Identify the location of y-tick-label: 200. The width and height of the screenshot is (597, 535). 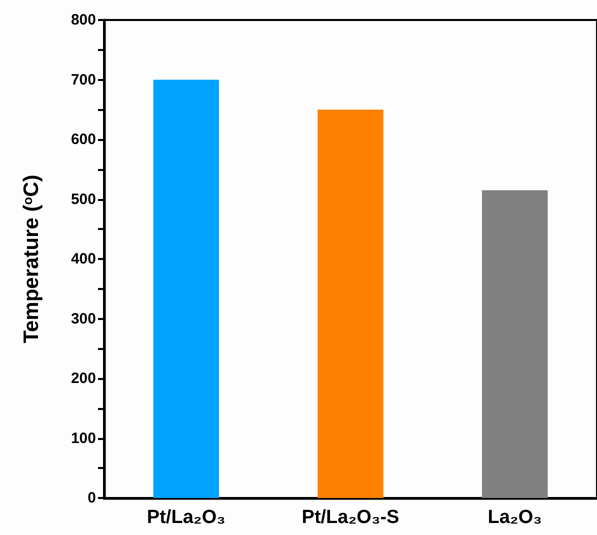
(83, 378).